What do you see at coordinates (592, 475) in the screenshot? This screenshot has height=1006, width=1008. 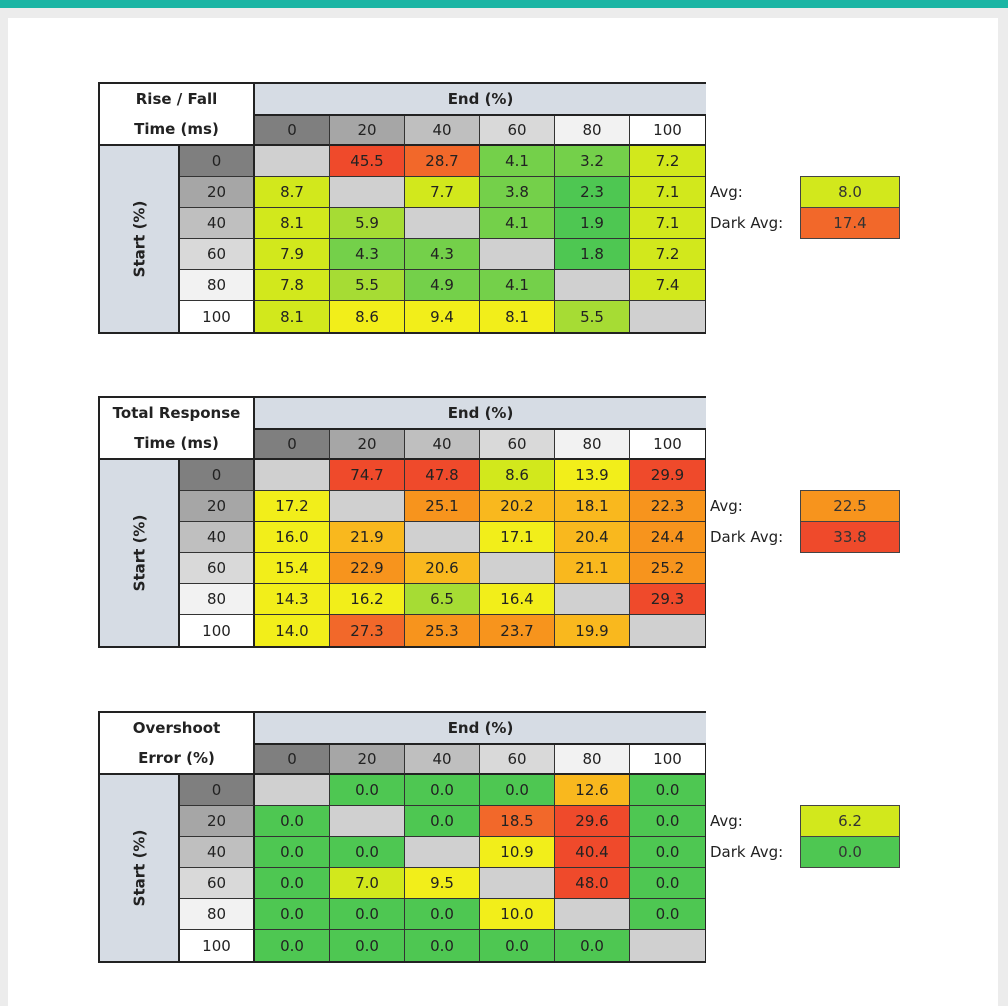 I see `table-cell: 13.9` at bounding box center [592, 475].